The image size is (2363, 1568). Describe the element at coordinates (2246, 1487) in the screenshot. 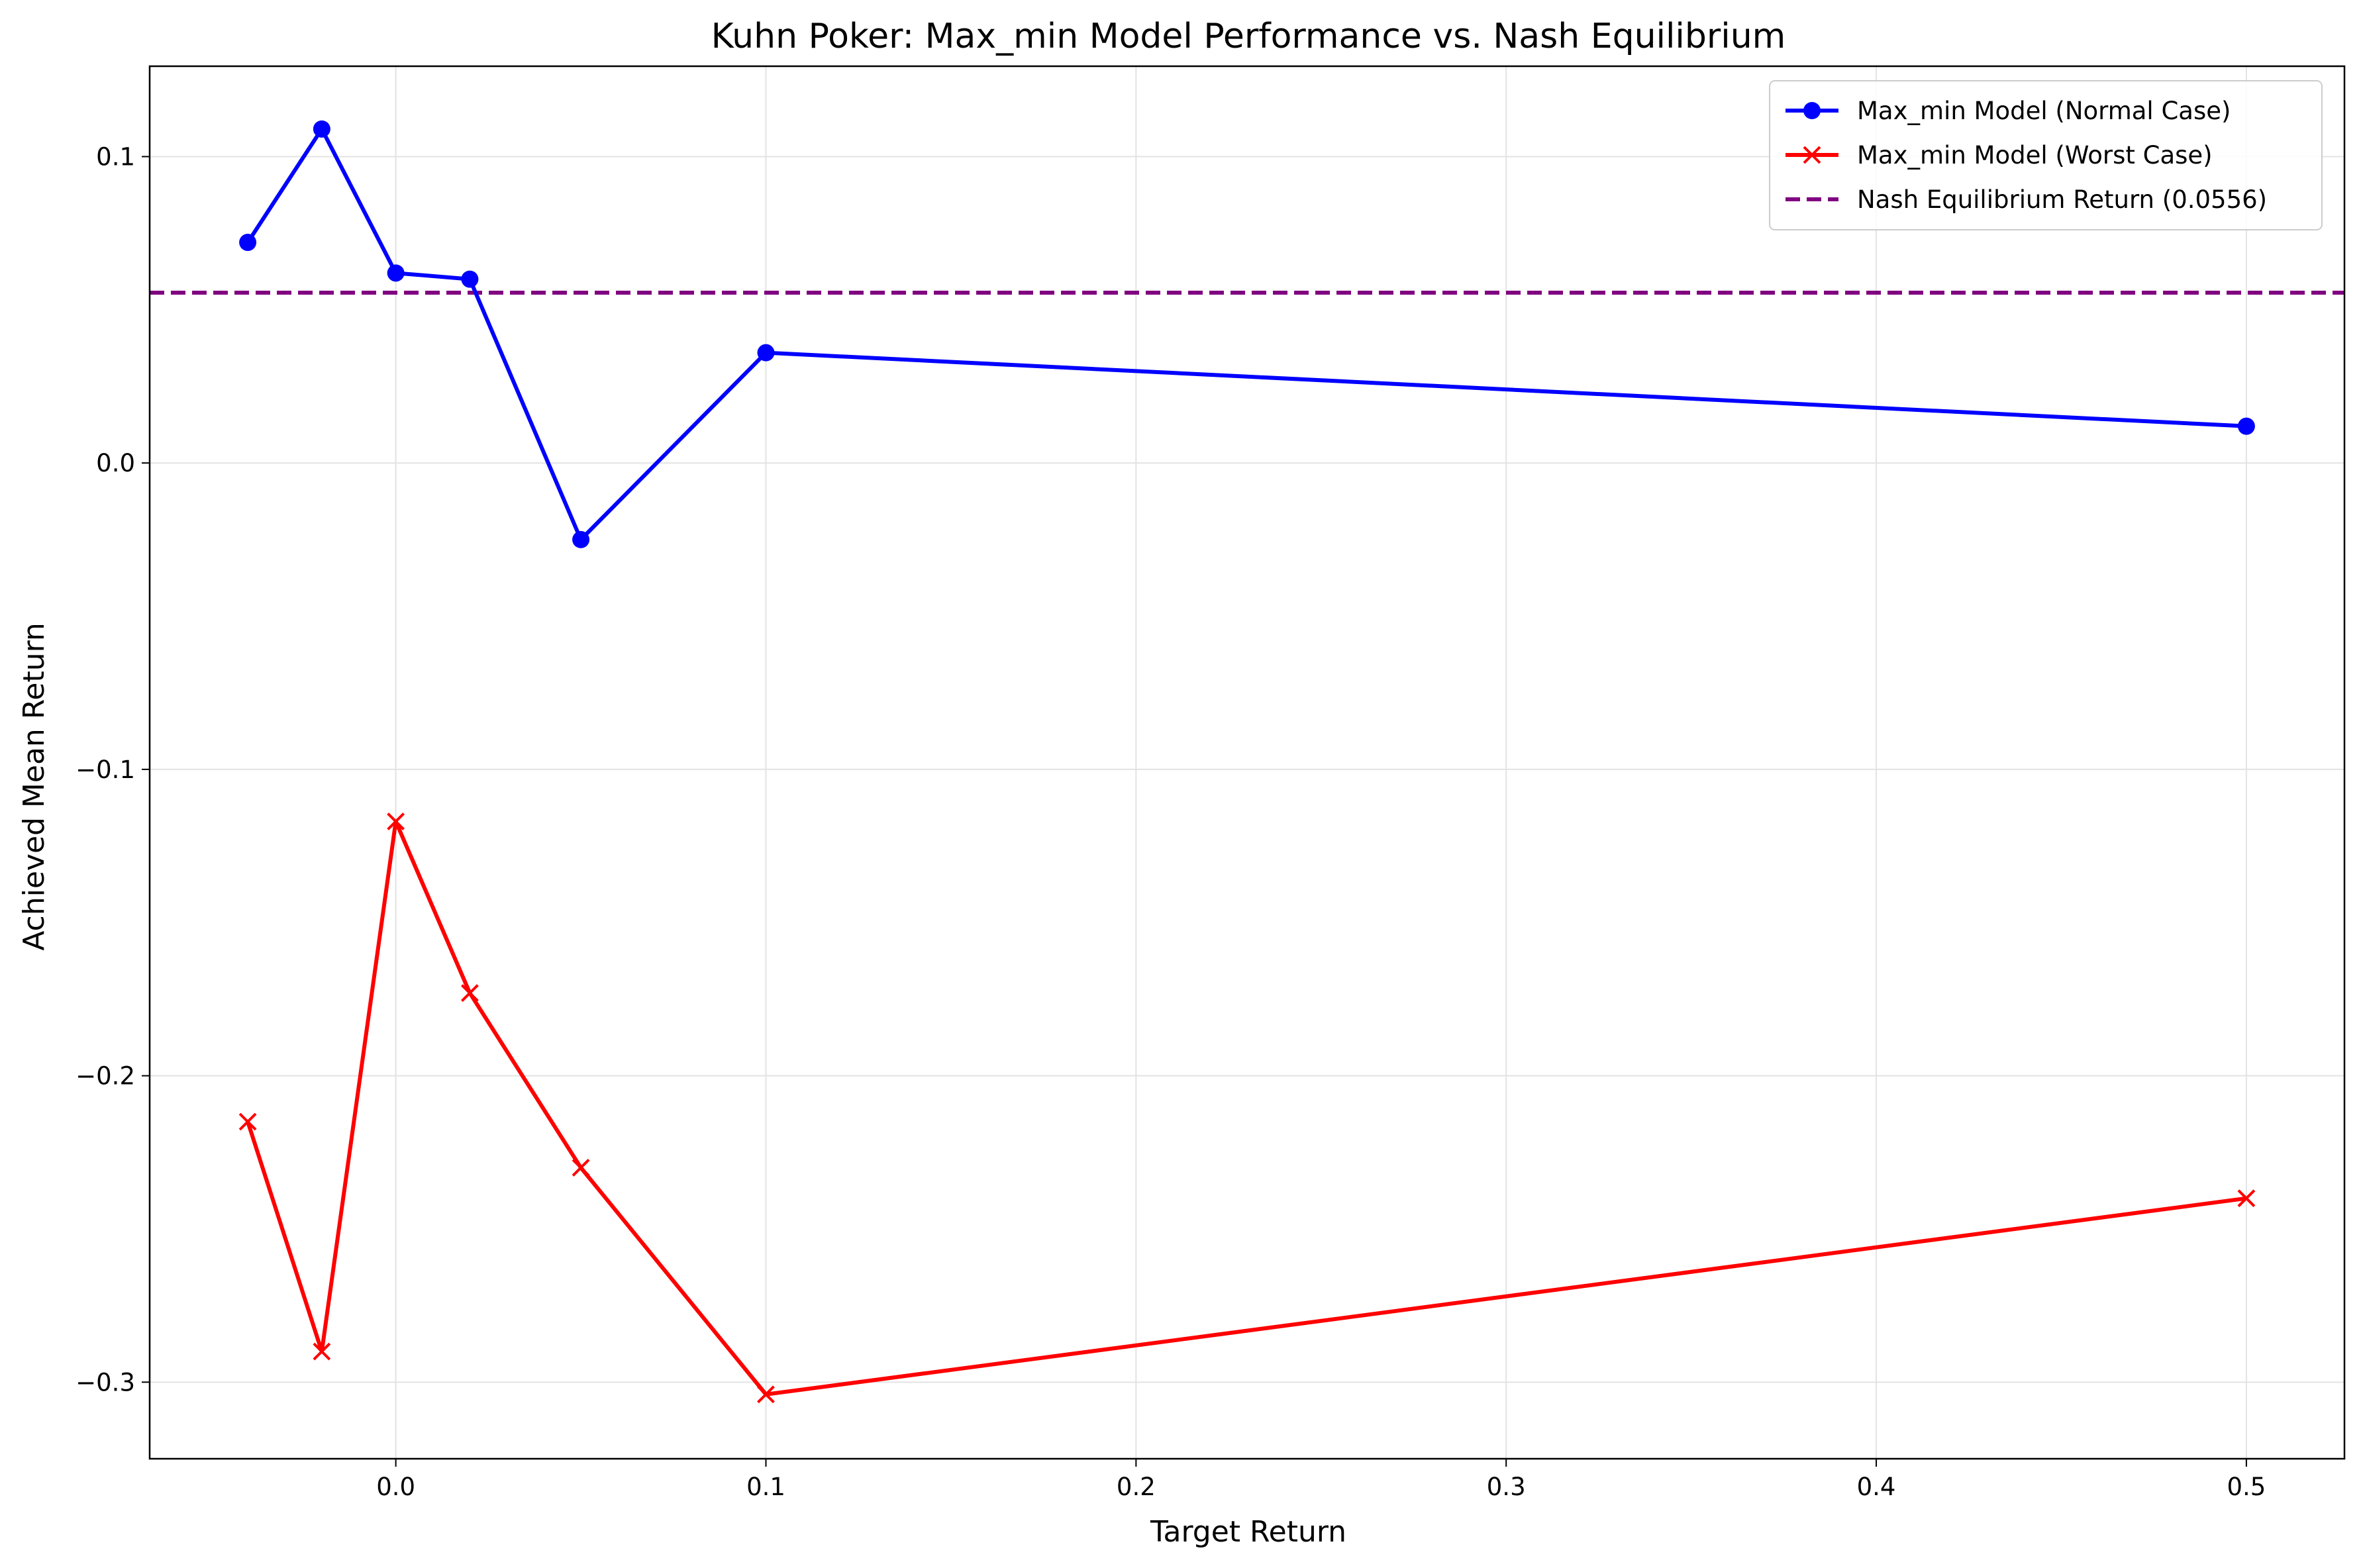

I see `x-tick-label: 0.5` at that location.